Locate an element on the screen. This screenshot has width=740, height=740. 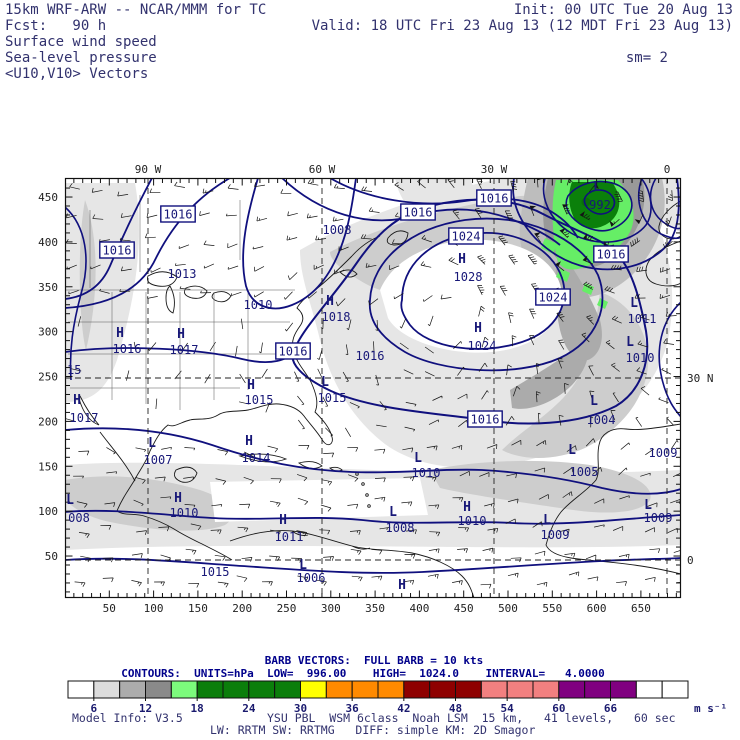
colorbar-tick-label: 54 is located at coordinates (508, 708).